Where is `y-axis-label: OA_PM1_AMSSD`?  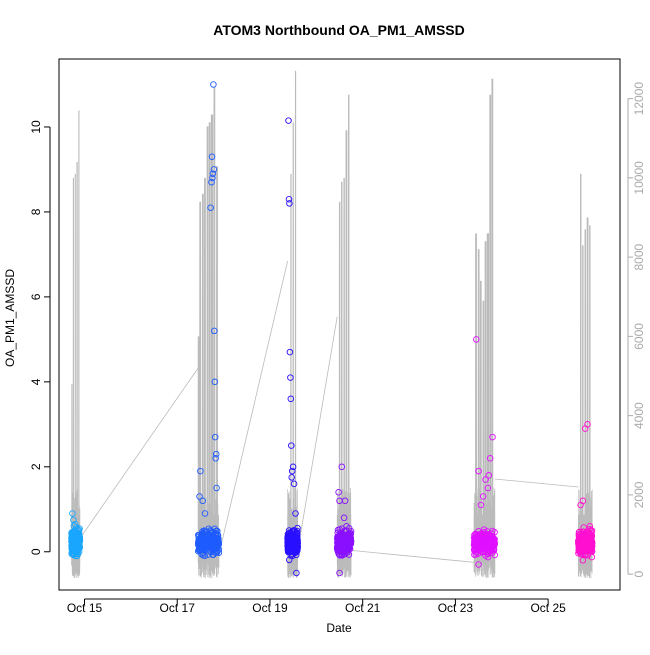
y-axis-label: OA_PM1_AMSSD is located at coordinates (10, 318).